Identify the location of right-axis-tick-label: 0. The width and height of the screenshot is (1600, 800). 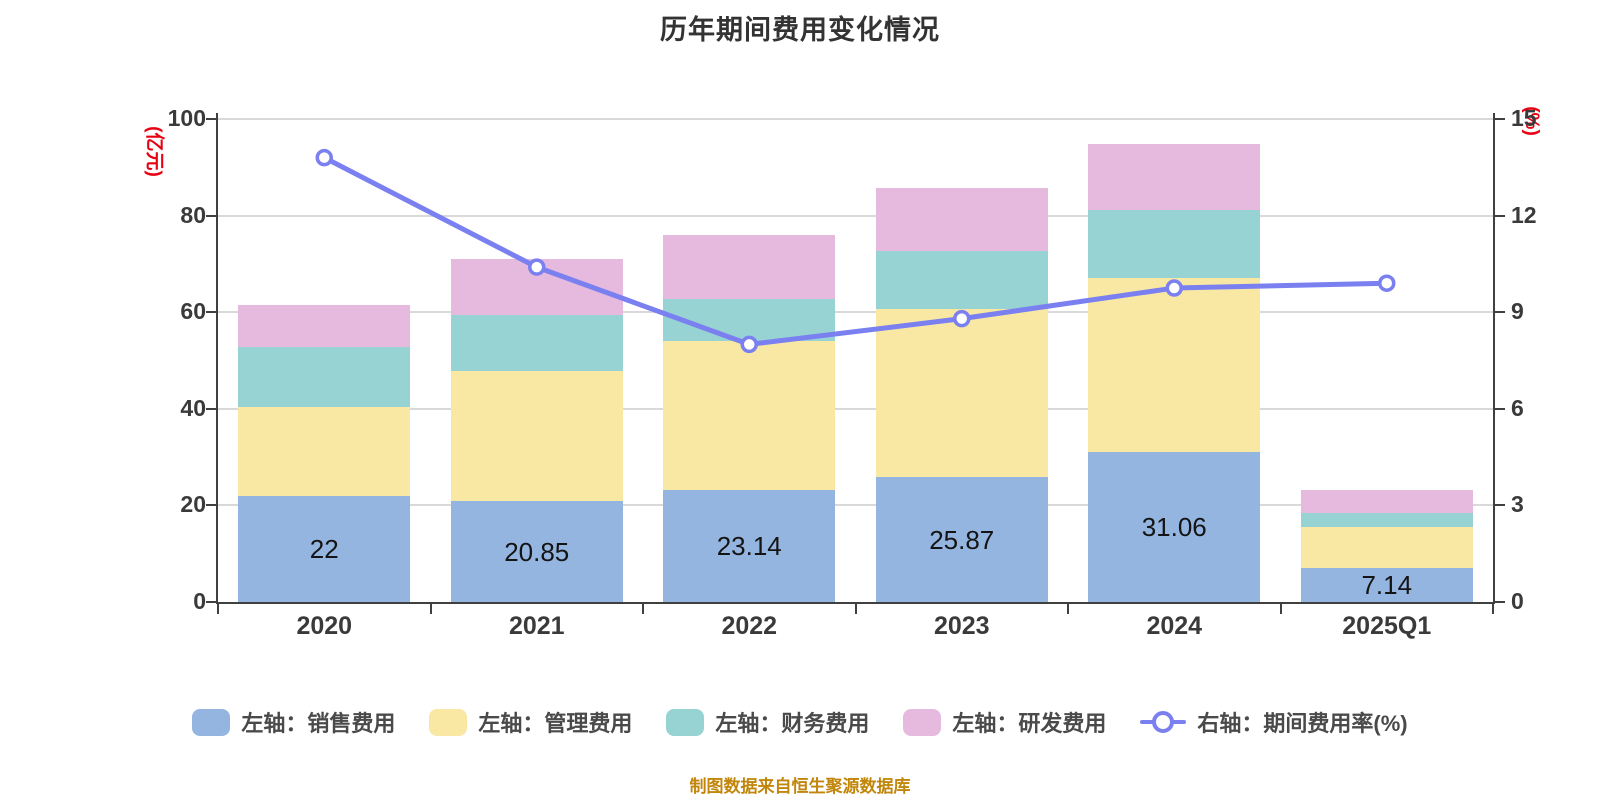
(1517, 601).